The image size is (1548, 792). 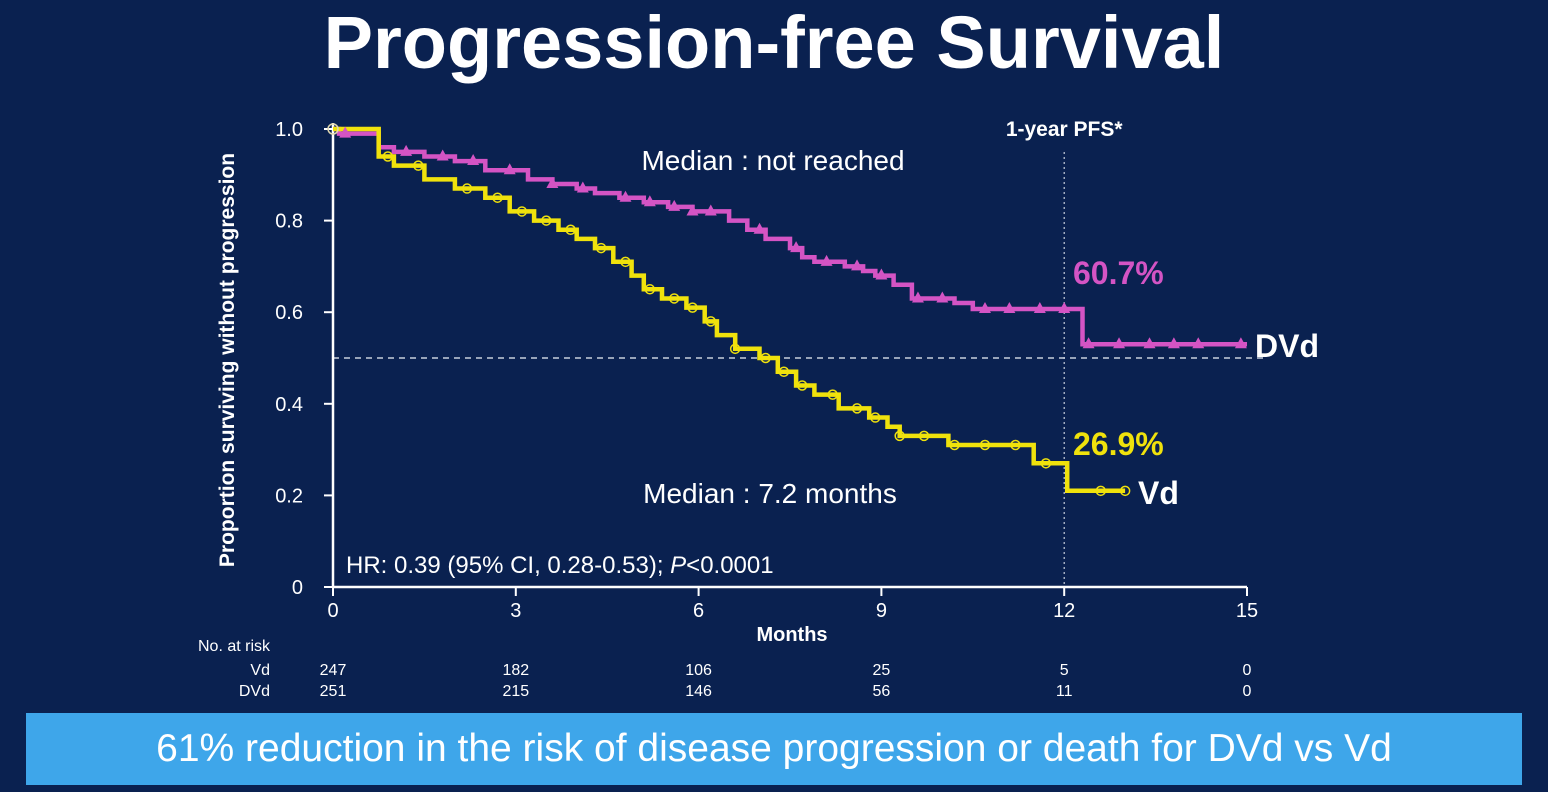 What do you see at coordinates (1118, 273) in the screenshot?
I see `one-year-pfs-dvd: 60.7%` at bounding box center [1118, 273].